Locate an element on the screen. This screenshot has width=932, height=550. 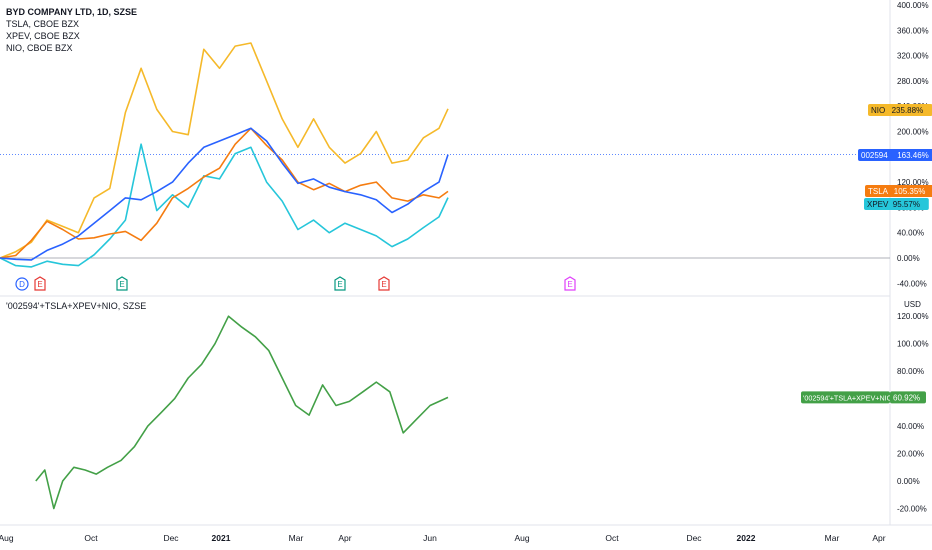
y-tick-label: 100.00% is located at coordinates (913, 344).